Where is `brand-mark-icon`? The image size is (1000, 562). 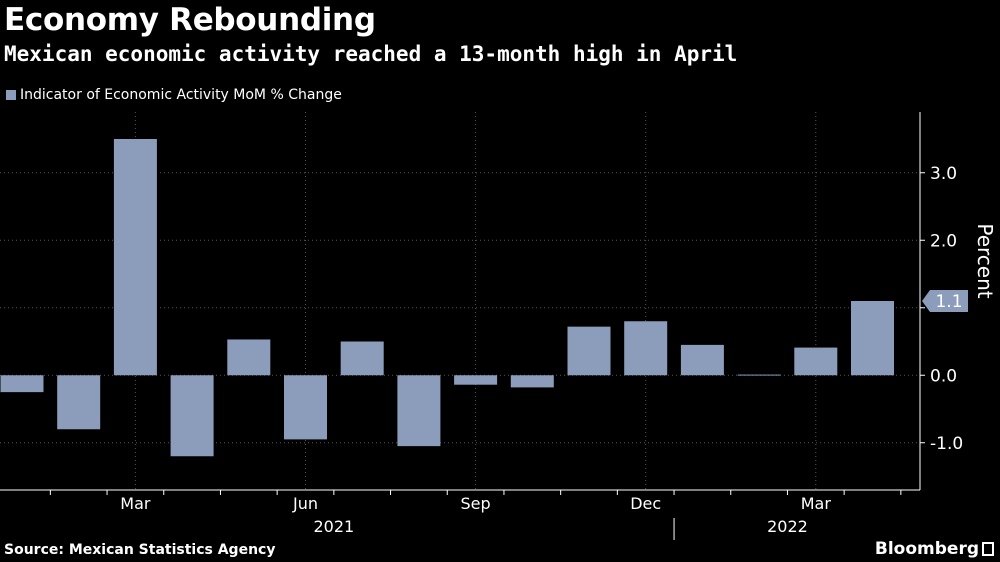 brand-mark-icon is located at coordinates (988, 549).